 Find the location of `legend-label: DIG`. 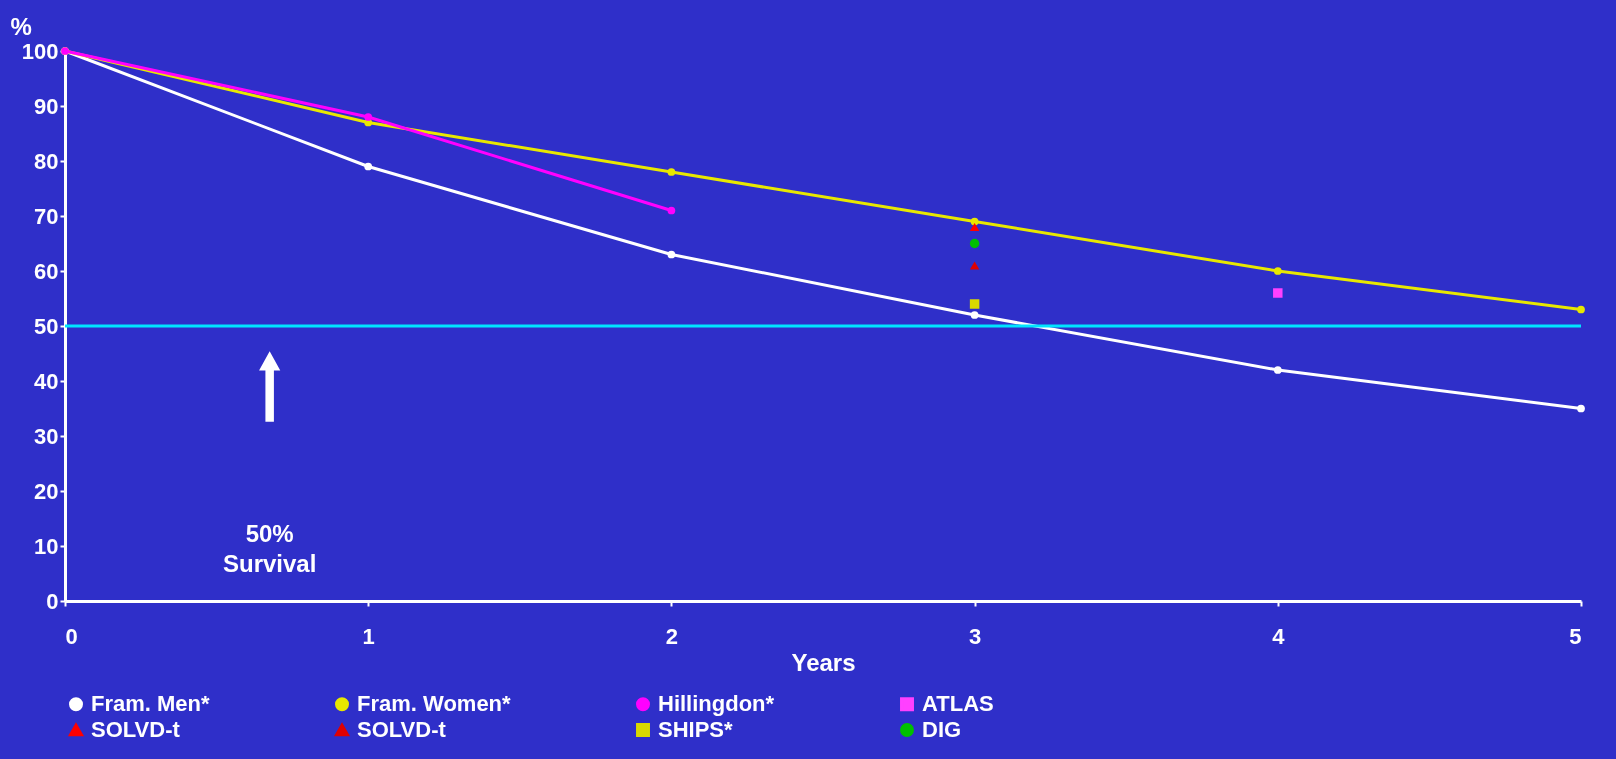

legend-label: DIG is located at coordinates (942, 729).